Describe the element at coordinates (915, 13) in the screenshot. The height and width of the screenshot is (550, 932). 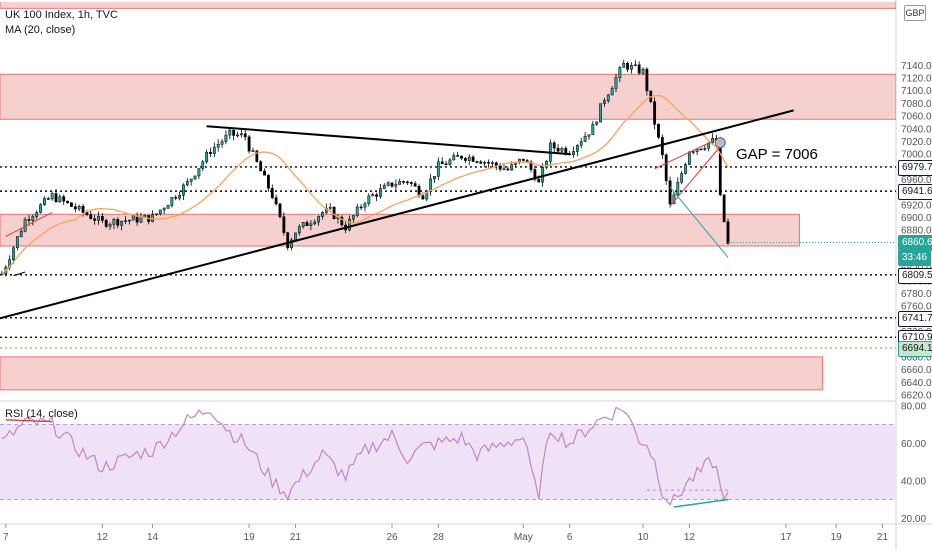
I see `currency-badge: GBP` at that location.